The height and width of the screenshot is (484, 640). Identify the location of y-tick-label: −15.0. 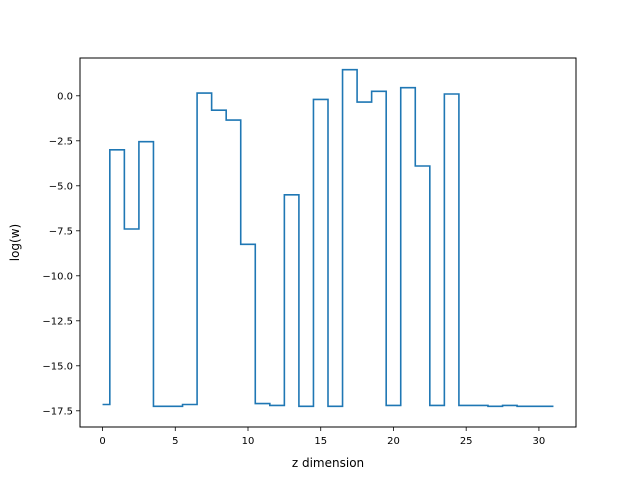
(57, 366).